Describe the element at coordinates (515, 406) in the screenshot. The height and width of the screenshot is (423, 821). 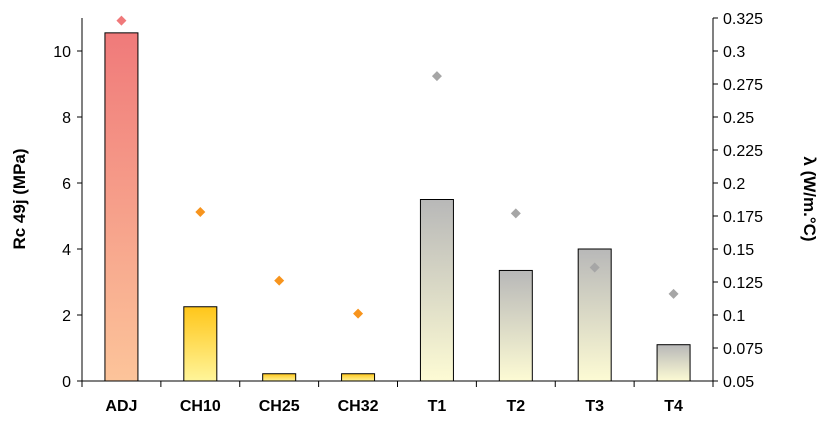
I see `x-tick-label: T2` at that location.